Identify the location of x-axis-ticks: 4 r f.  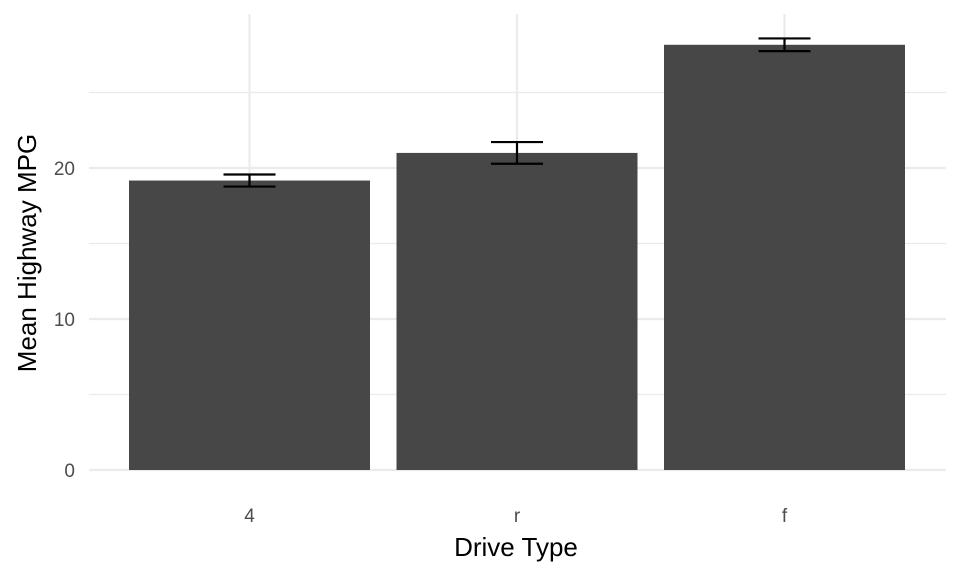
(516, 516).